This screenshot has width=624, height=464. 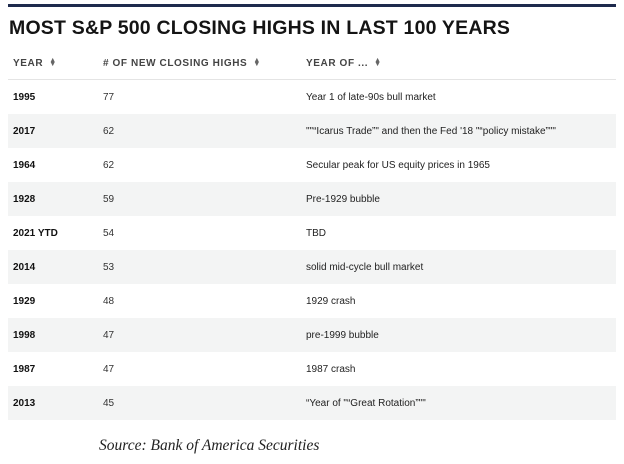 I want to click on table-row: 2014 53 solid mid-cycle bull market, so click(x=312, y=267).